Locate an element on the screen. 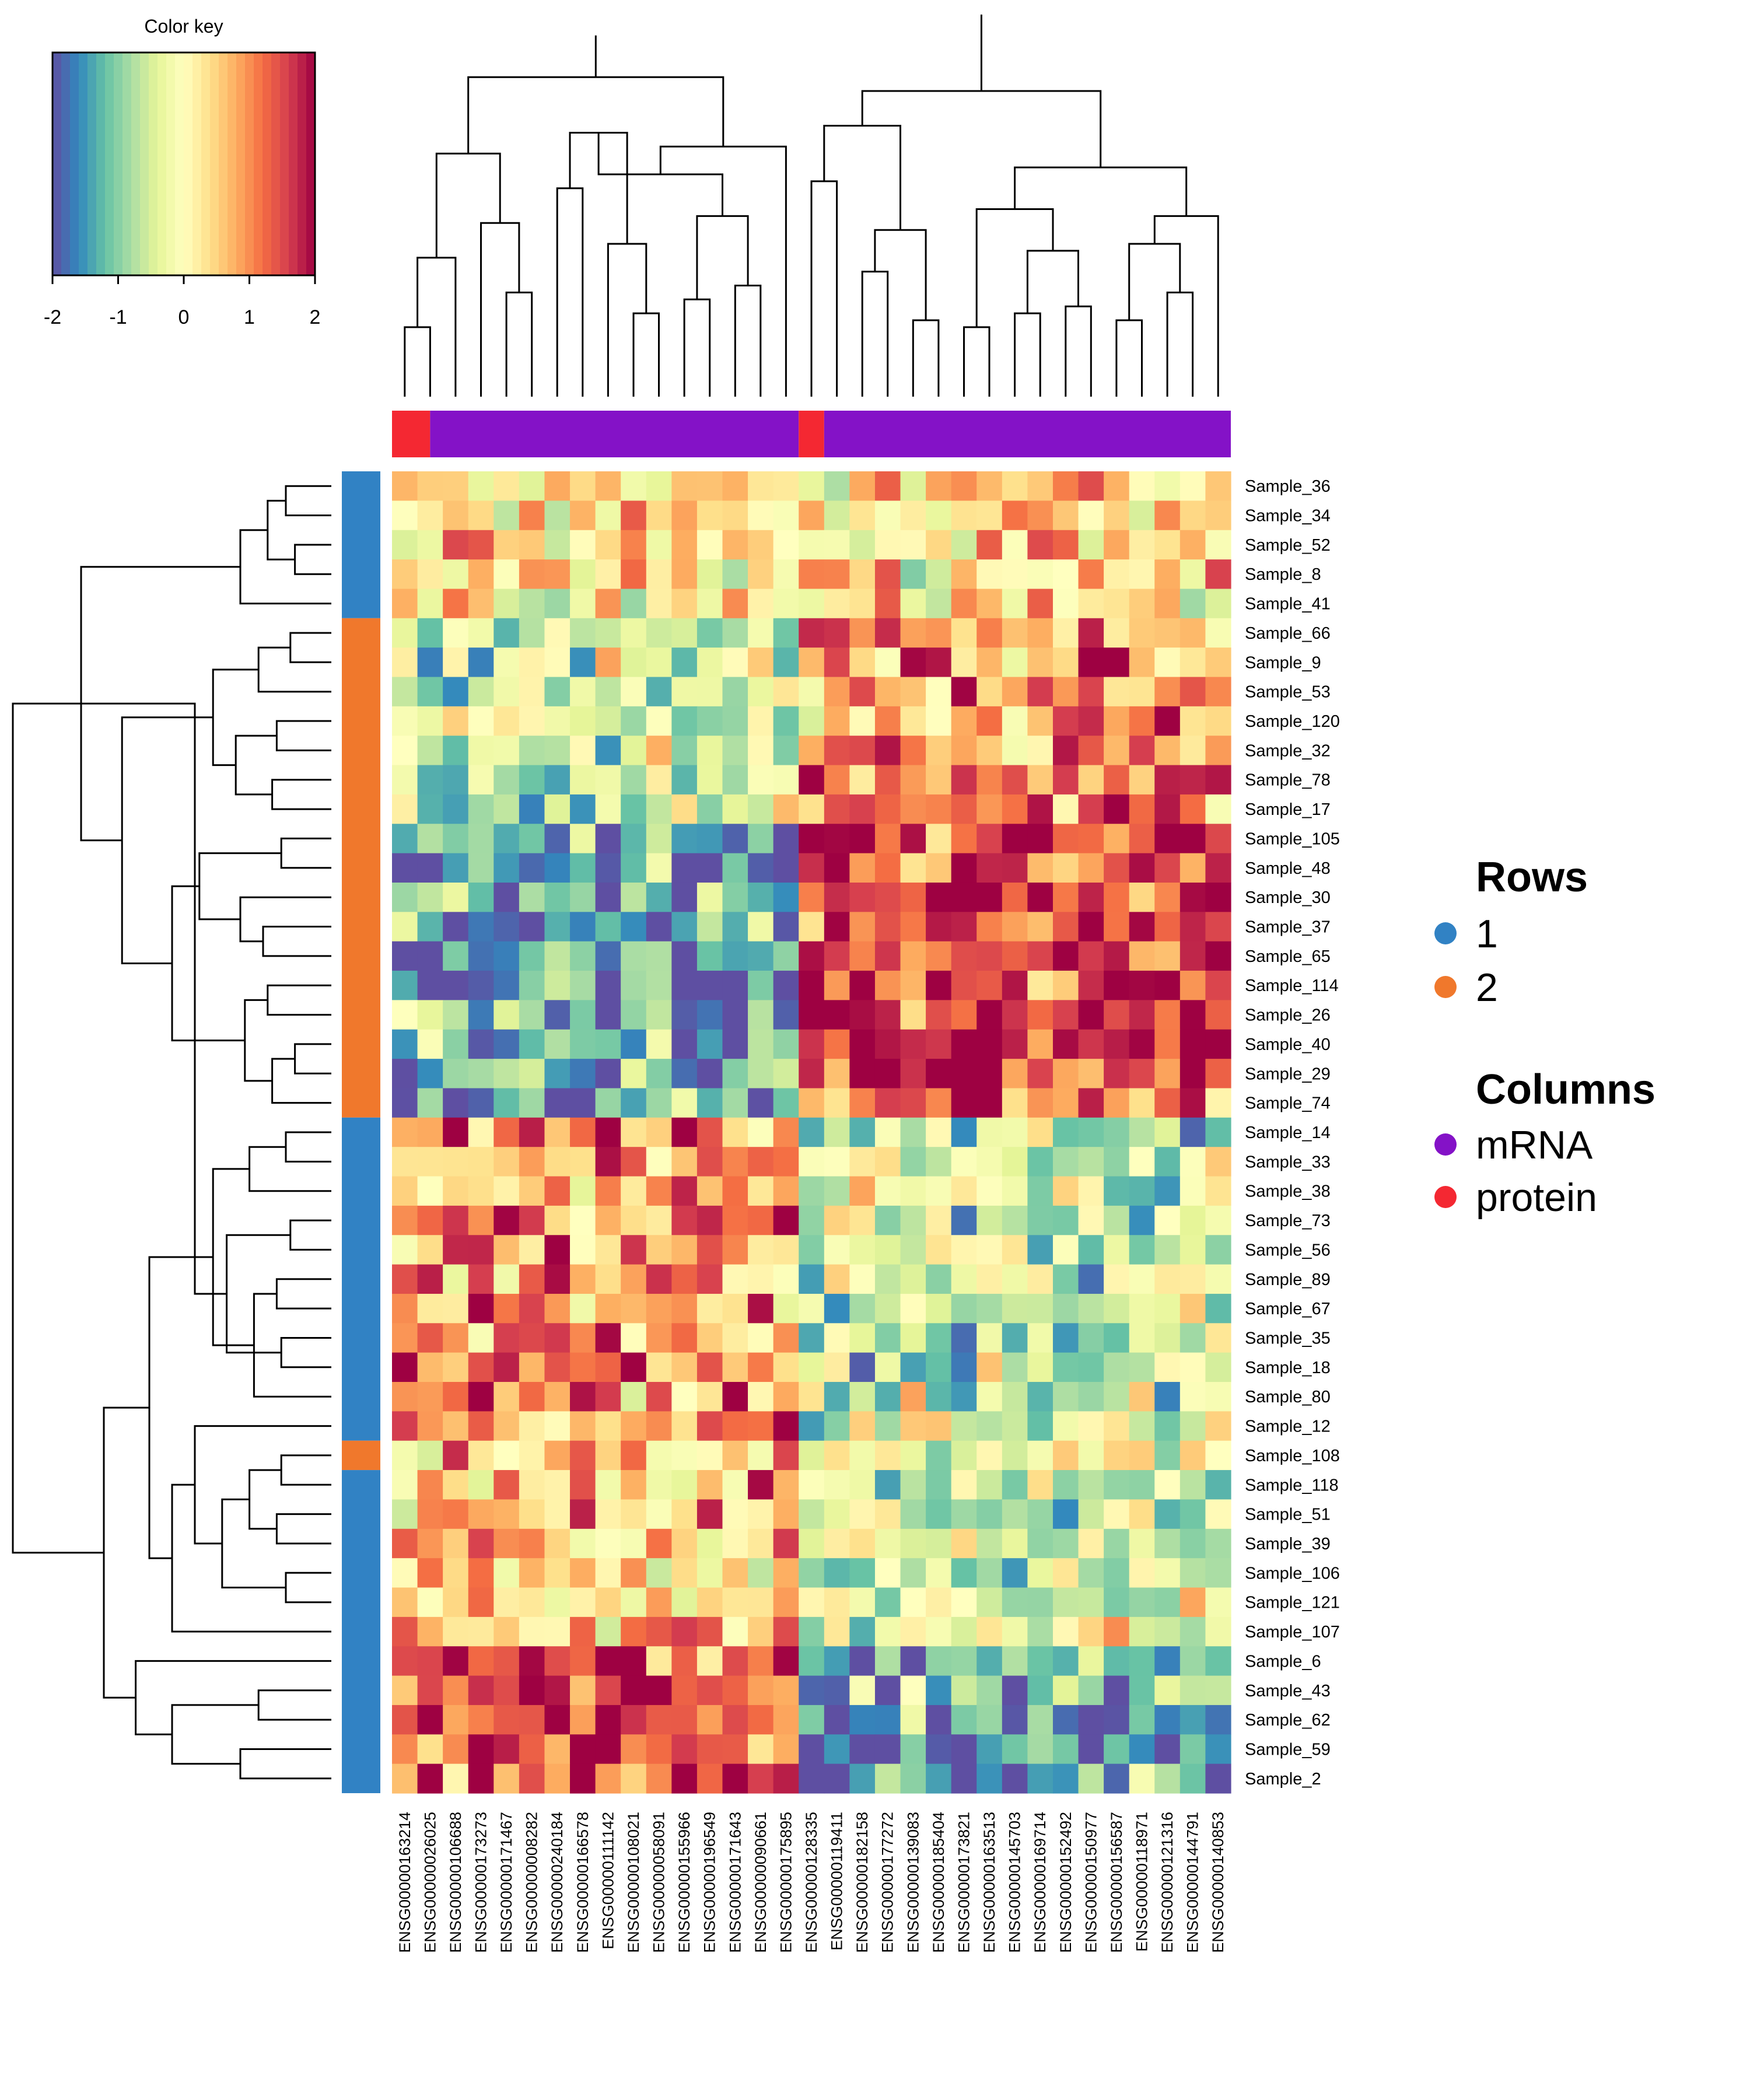 Image resolution: width=1750 pixels, height=2100 pixels. row-label: Sample_35 is located at coordinates (1288, 1338).